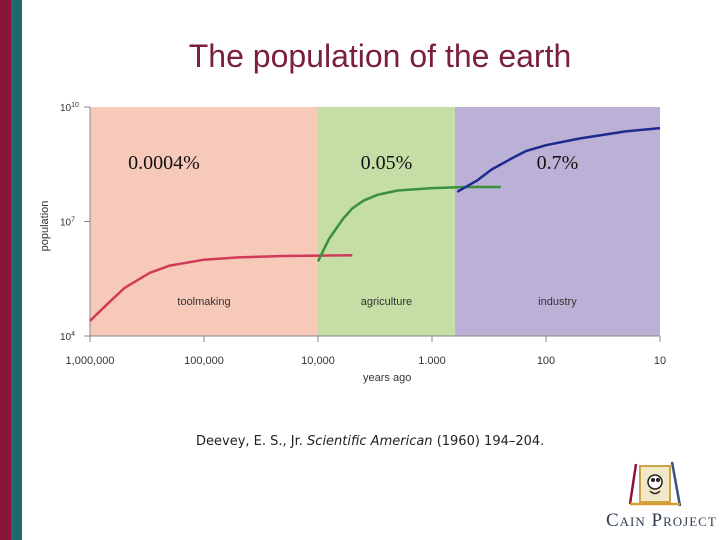 Image resolution: width=720 pixels, height=540 pixels. Describe the element at coordinates (660, 361) in the screenshot. I see `x-tick-label: 10` at that location.